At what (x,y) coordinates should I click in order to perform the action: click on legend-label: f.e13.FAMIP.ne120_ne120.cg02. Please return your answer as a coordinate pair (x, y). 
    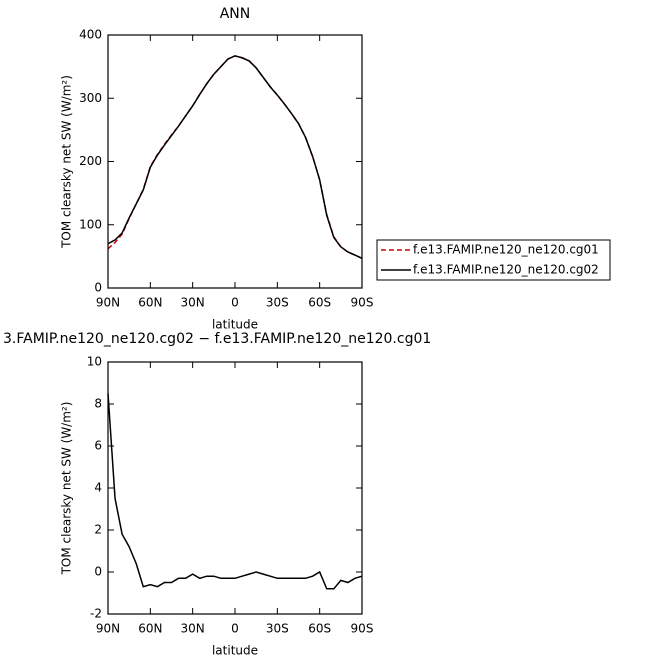
    Looking at the image, I should click on (506, 270).